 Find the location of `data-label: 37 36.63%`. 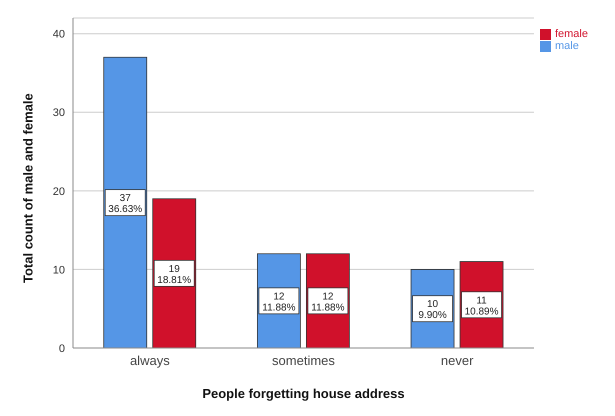

data-label: 37 36.63% is located at coordinates (125, 204).